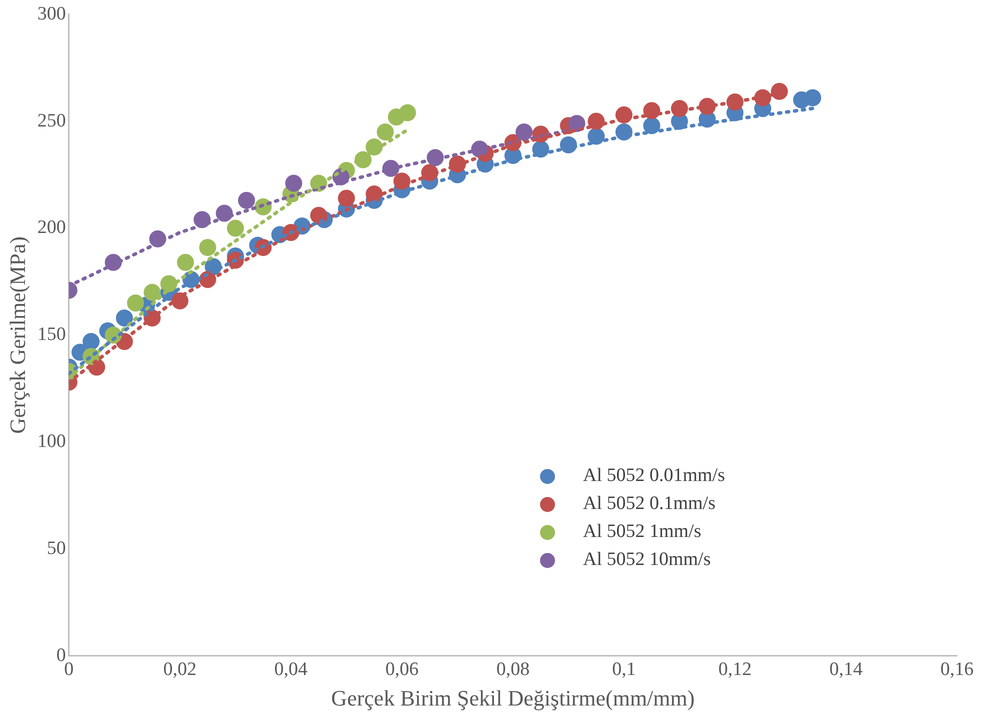  Describe the element at coordinates (180, 669) in the screenshot. I see `x-tick-label: 0,02` at that location.